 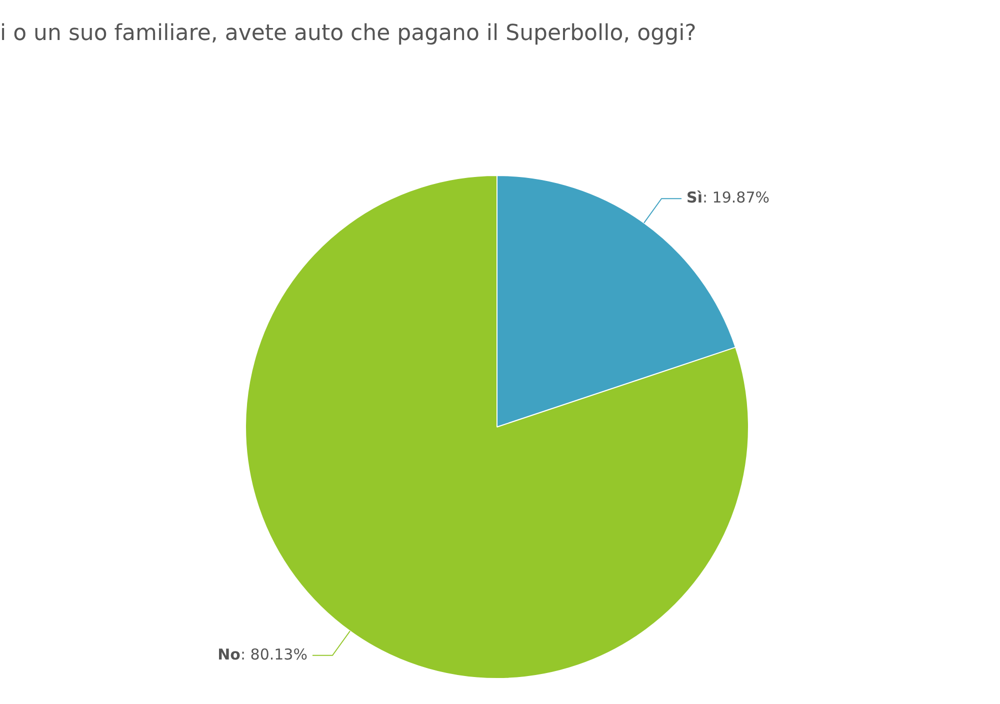 I want to click on data-label: : 19.87%, so click(x=736, y=197).